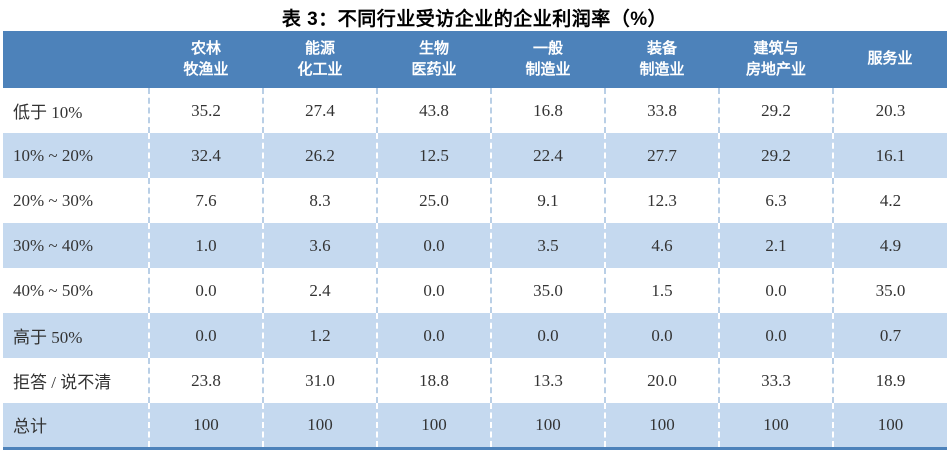 This screenshot has height=457, width=949. What do you see at coordinates (319, 245) in the screenshot?
I see `data-cell: 3.6` at bounding box center [319, 245].